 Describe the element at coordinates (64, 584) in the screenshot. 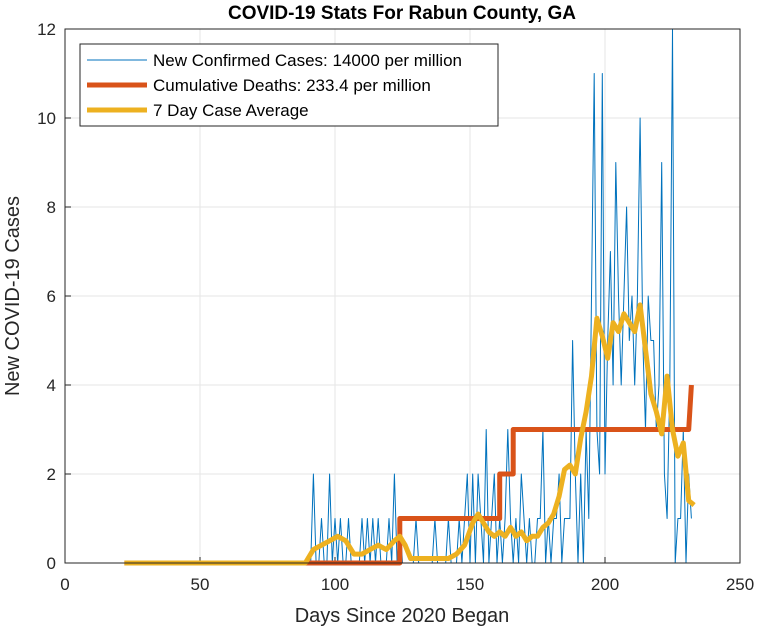

I see `x-tick-label: 0` at that location.